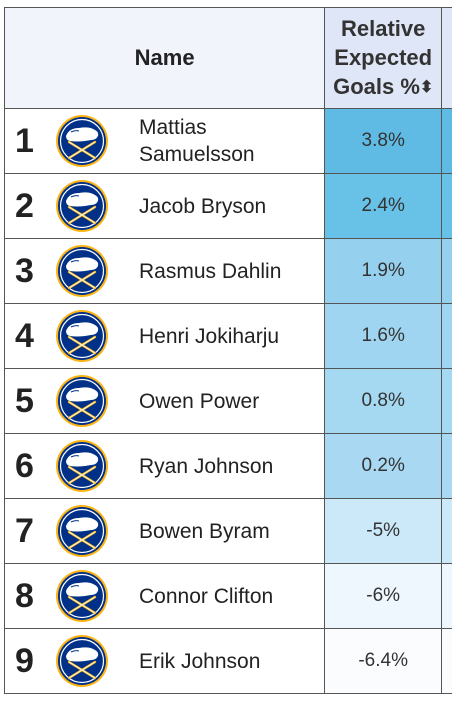 This screenshot has height=708, width=452. Describe the element at coordinates (383, 271) in the screenshot. I see `relative-expected-goals-value: 1.9%` at that location.